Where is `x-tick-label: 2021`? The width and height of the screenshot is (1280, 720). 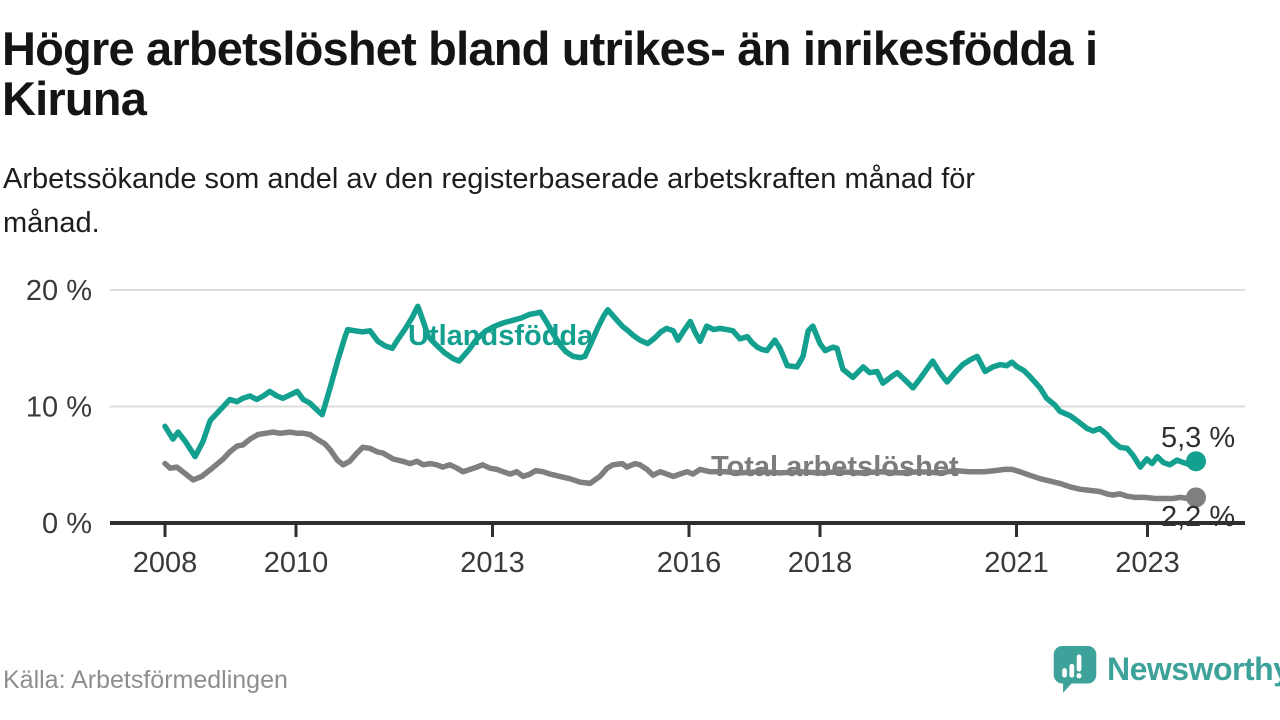
x-tick-label: 2021 is located at coordinates (1016, 563).